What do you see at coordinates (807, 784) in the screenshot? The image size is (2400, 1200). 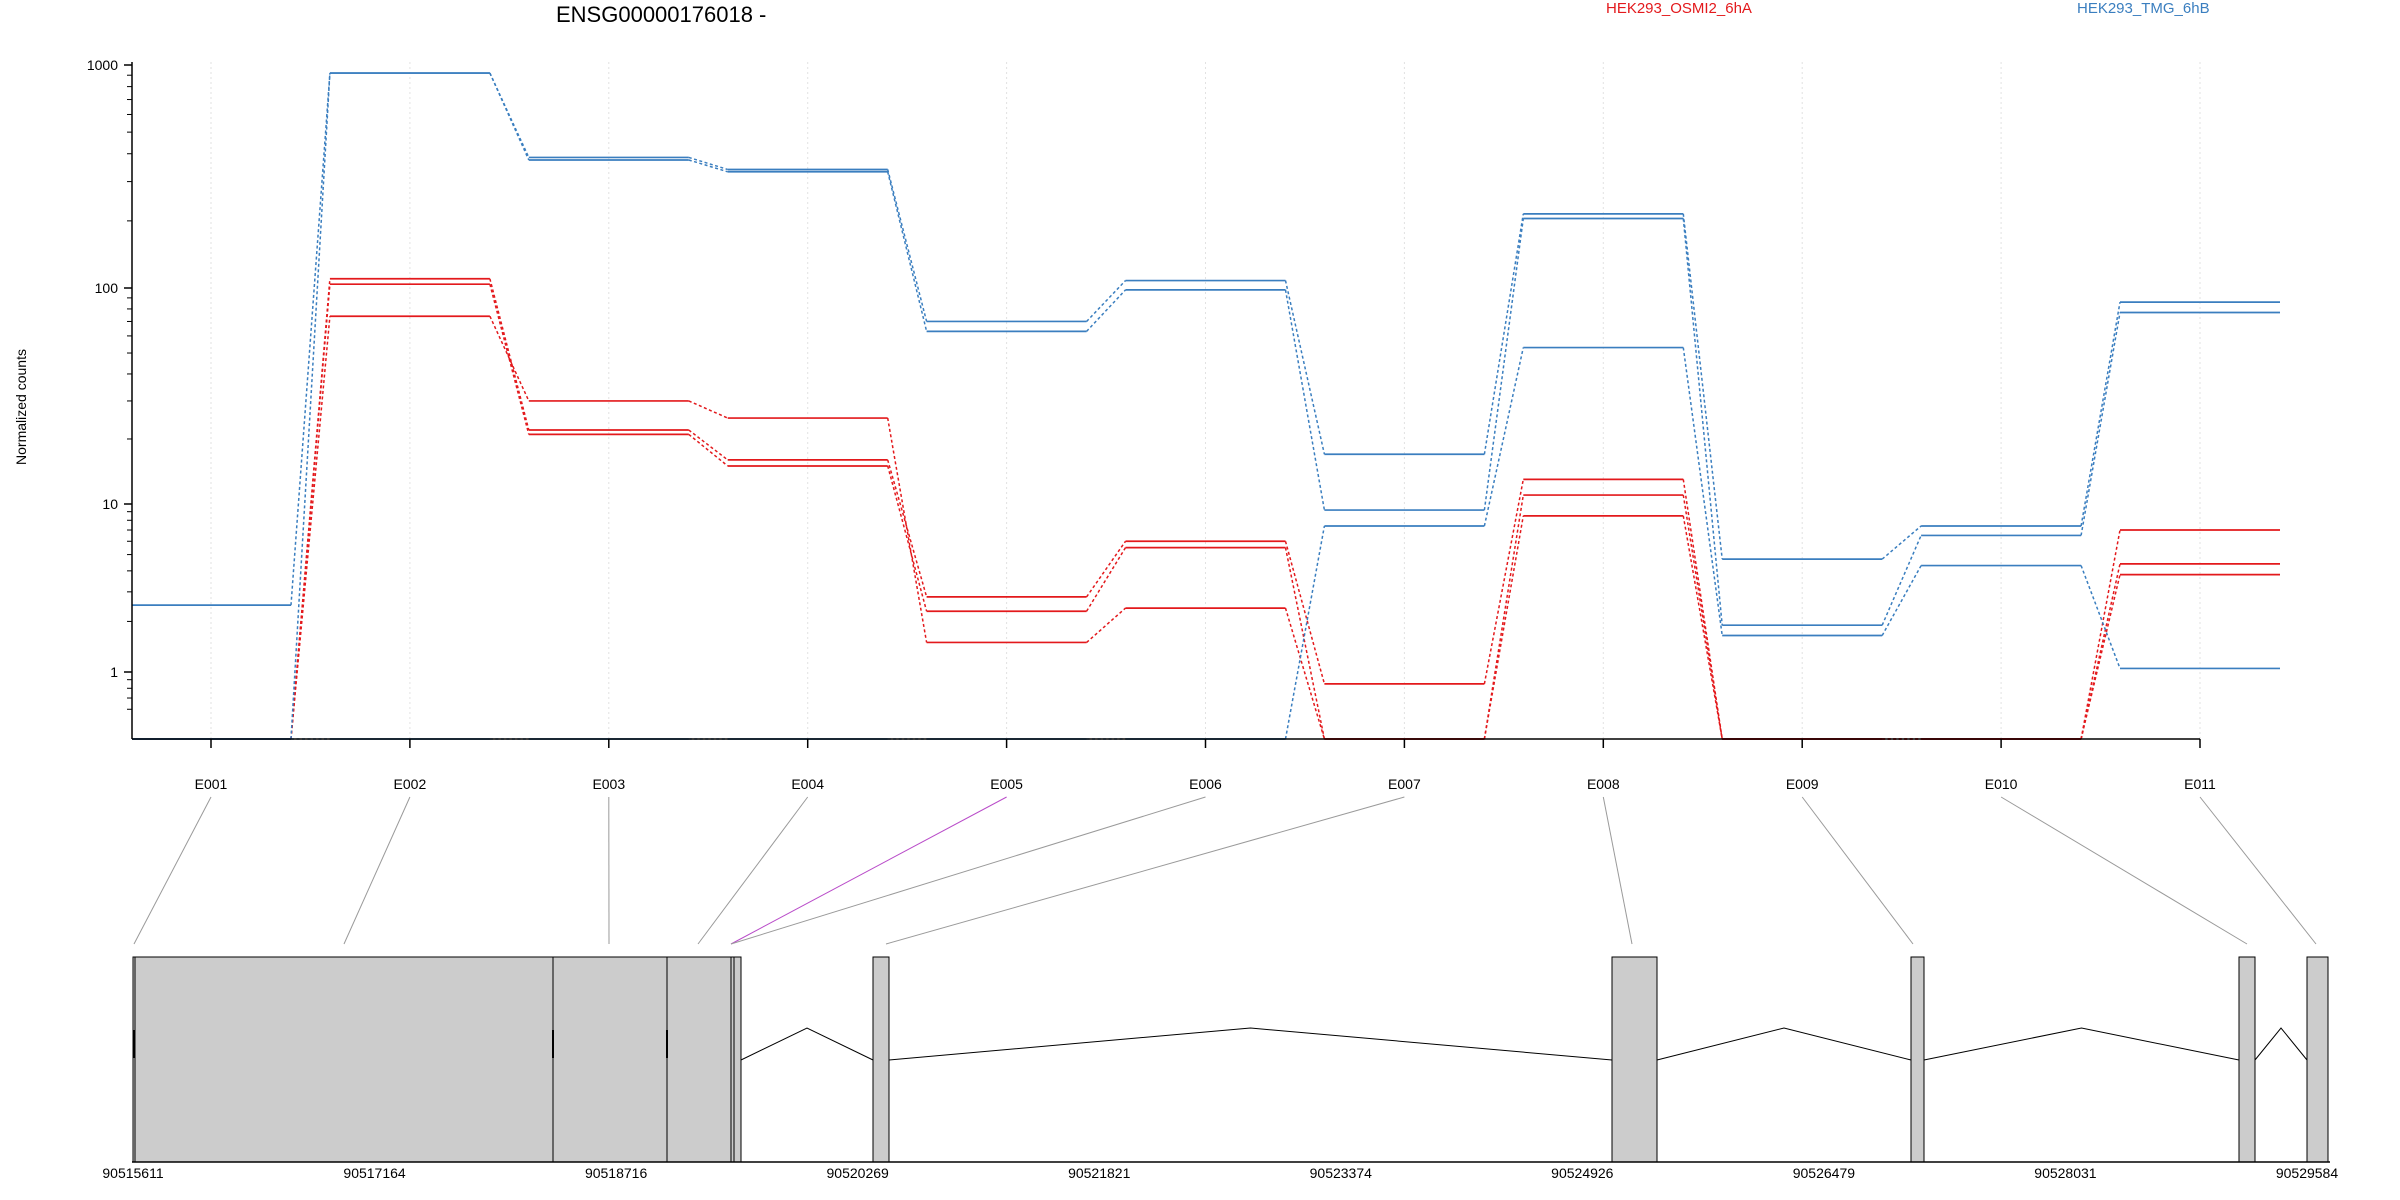 I see `x-tick-label: E004` at bounding box center [807, 784].